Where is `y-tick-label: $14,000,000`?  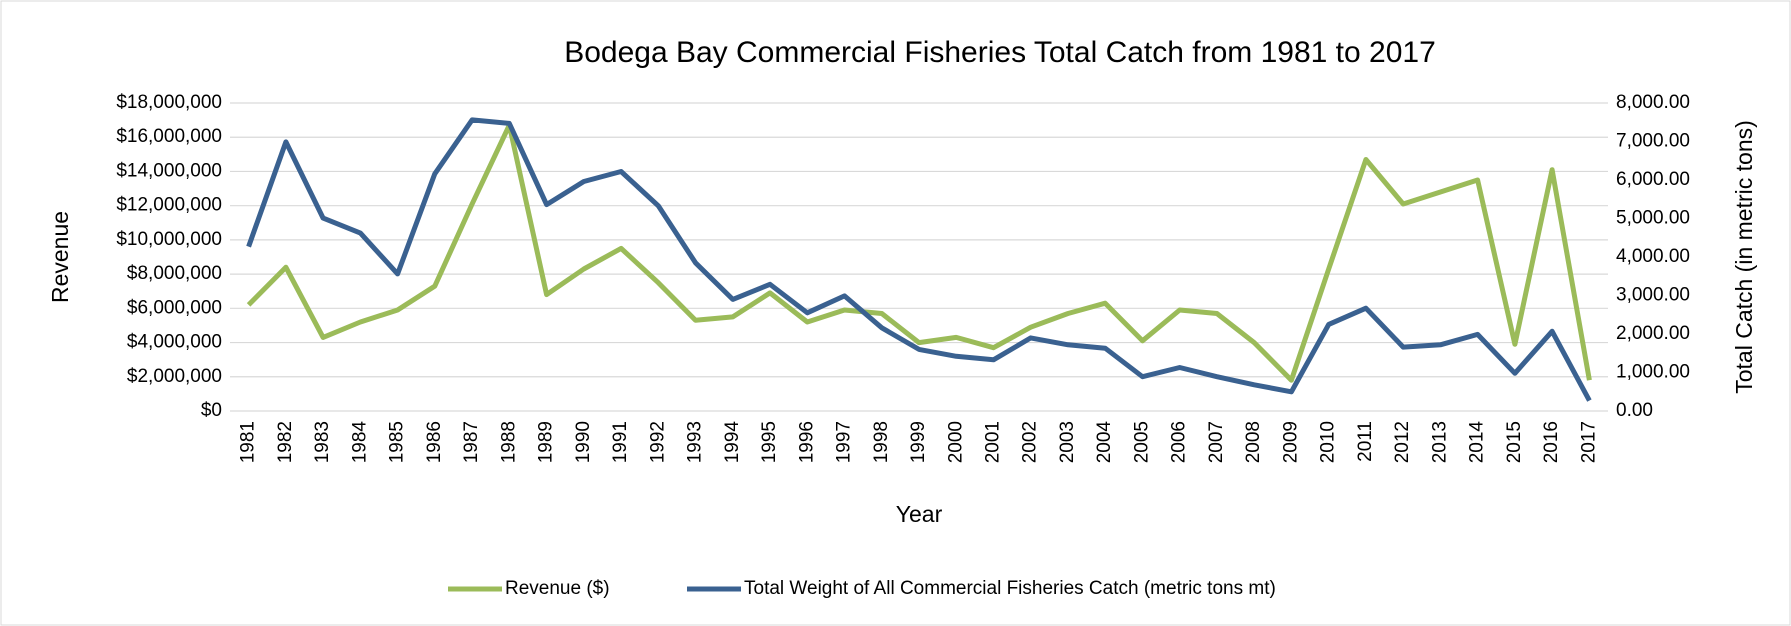 y-tick-label: $14,000,000 is located at coordinates (169, 170).